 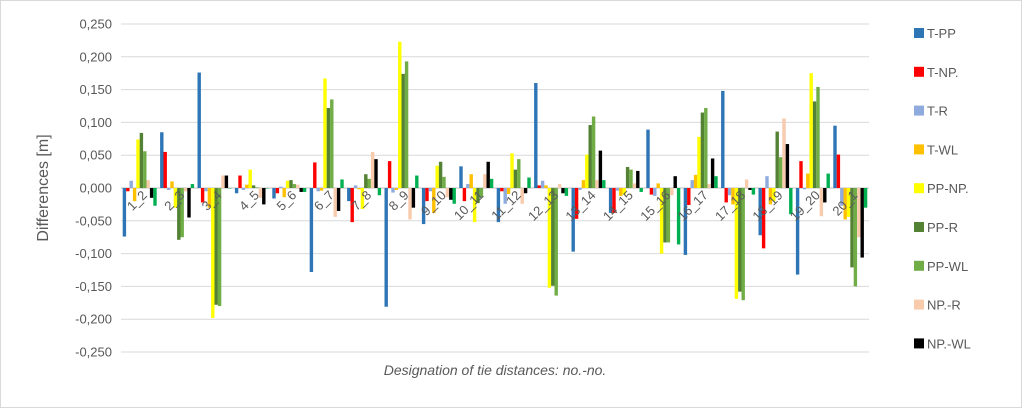 I want to click on category-label: 14_15, so click(x=618, y=206).